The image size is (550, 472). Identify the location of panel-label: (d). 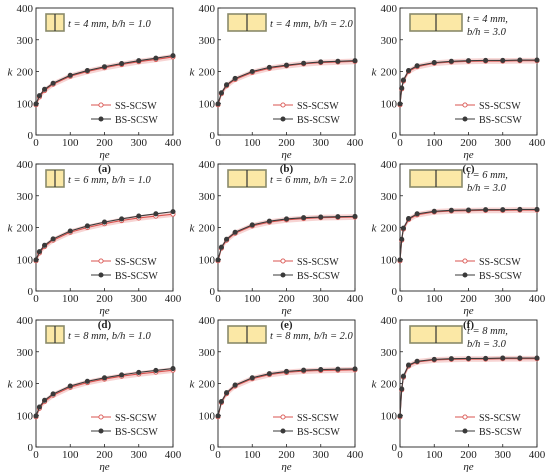
(105, 325).